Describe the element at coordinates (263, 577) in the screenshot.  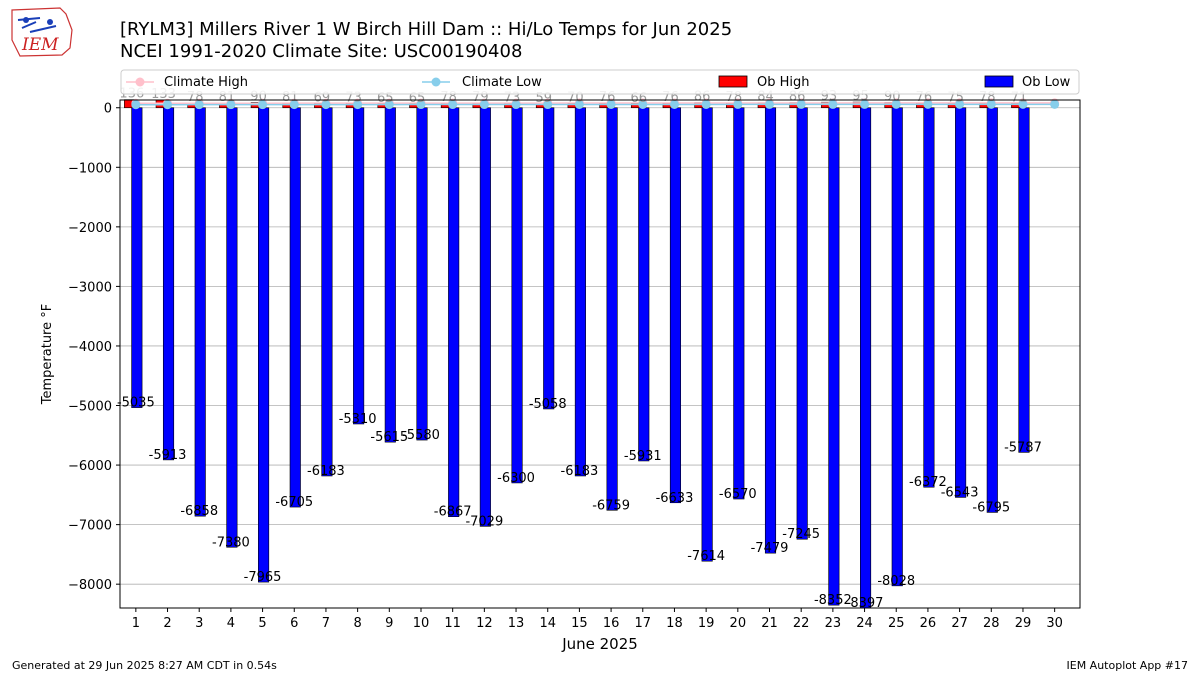
I see `ob-low-label: -7965` at that location.